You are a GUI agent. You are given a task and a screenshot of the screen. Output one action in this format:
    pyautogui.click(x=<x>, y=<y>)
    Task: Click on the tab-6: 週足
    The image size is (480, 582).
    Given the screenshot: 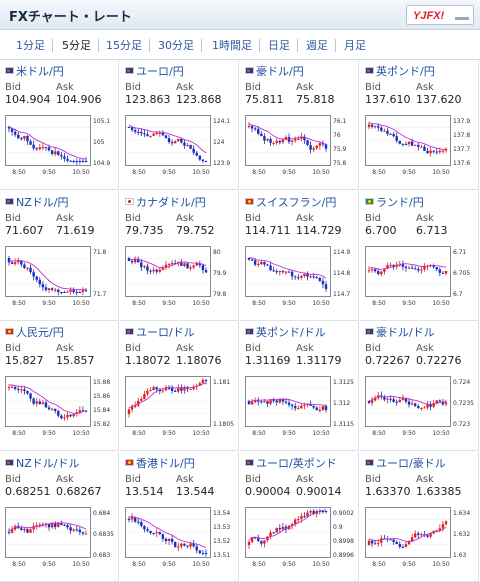 What is the action you would take?
    pyautogui.click(x=321, y=45)
    